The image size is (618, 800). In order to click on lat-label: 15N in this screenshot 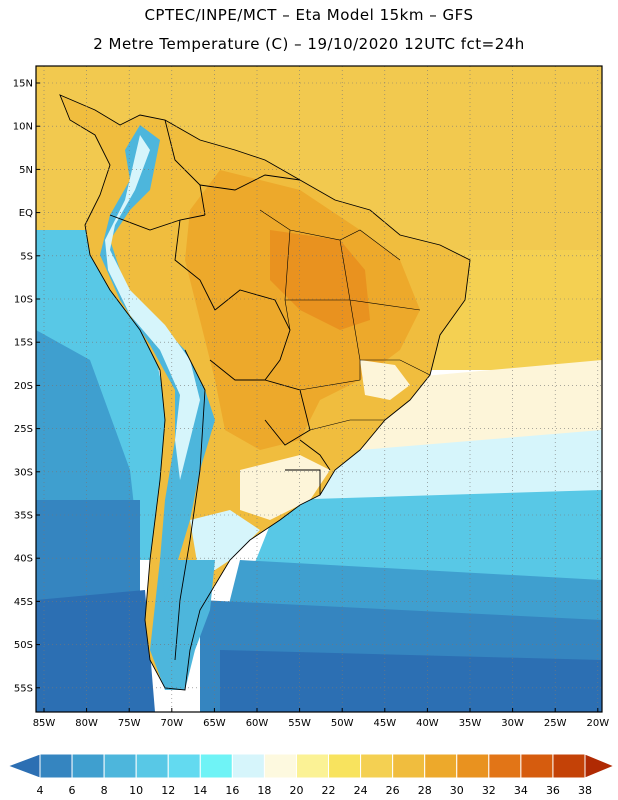, I will do `click(23, 84)`.